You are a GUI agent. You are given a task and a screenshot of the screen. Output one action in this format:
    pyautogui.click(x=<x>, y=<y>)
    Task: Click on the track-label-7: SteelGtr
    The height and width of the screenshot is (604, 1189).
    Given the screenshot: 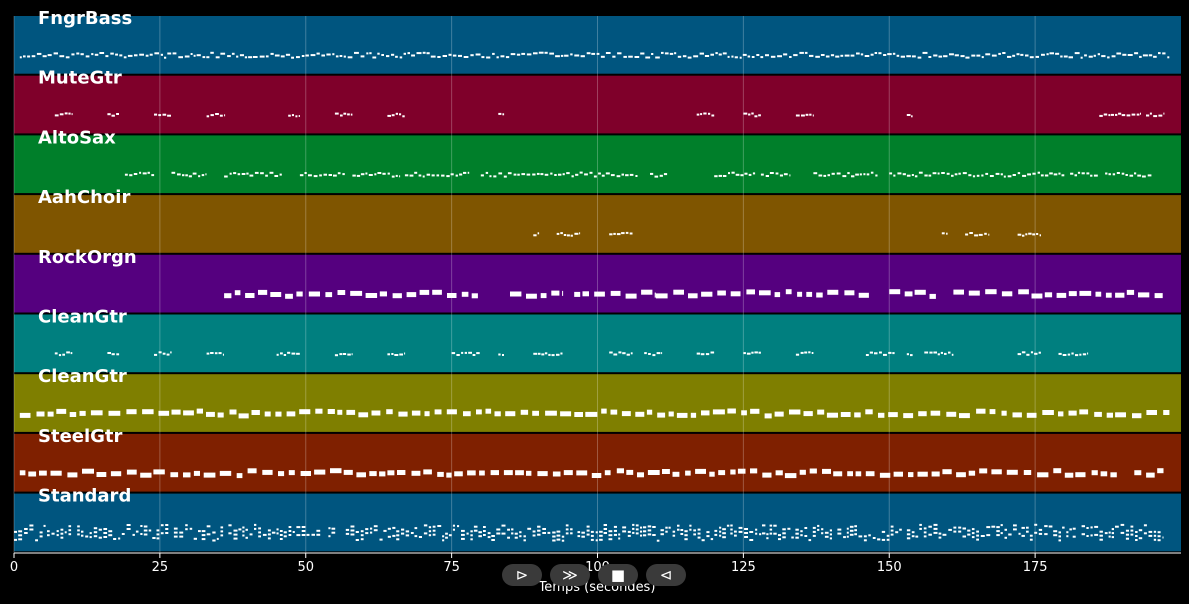 What is the action you would take?
    pyautogui.click(x=80, y=436)
    